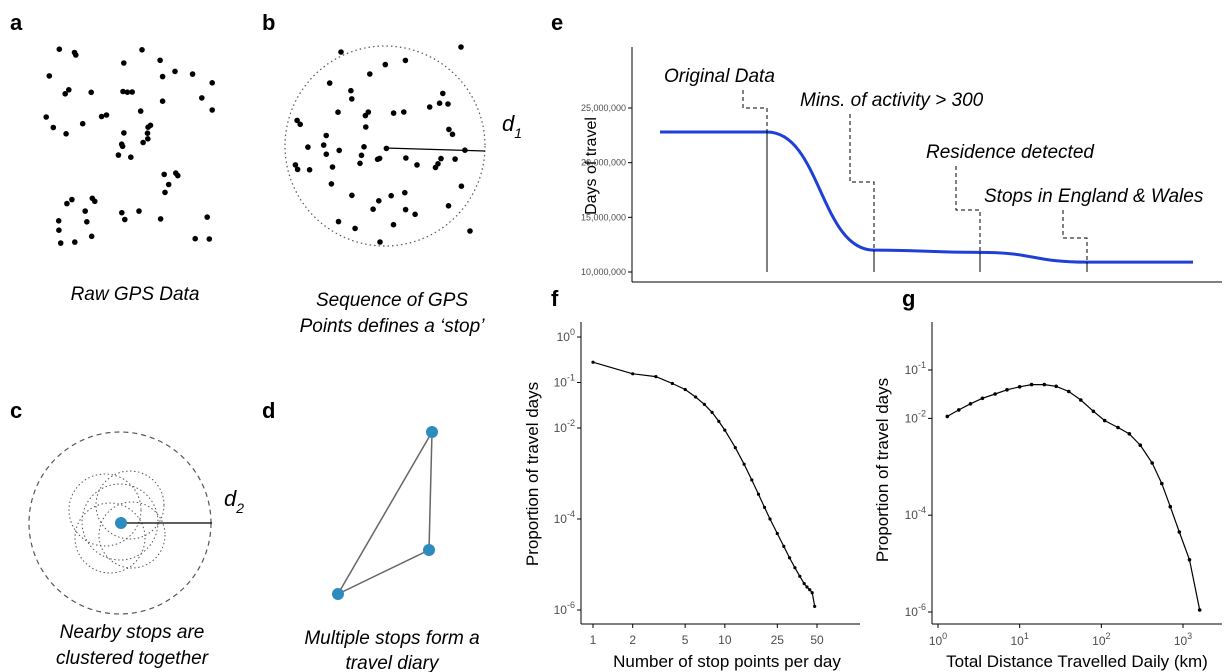  Describe the element at coordinates (685, 640) in the screenshot. I see `f-x-tick-label: 5` at that location.